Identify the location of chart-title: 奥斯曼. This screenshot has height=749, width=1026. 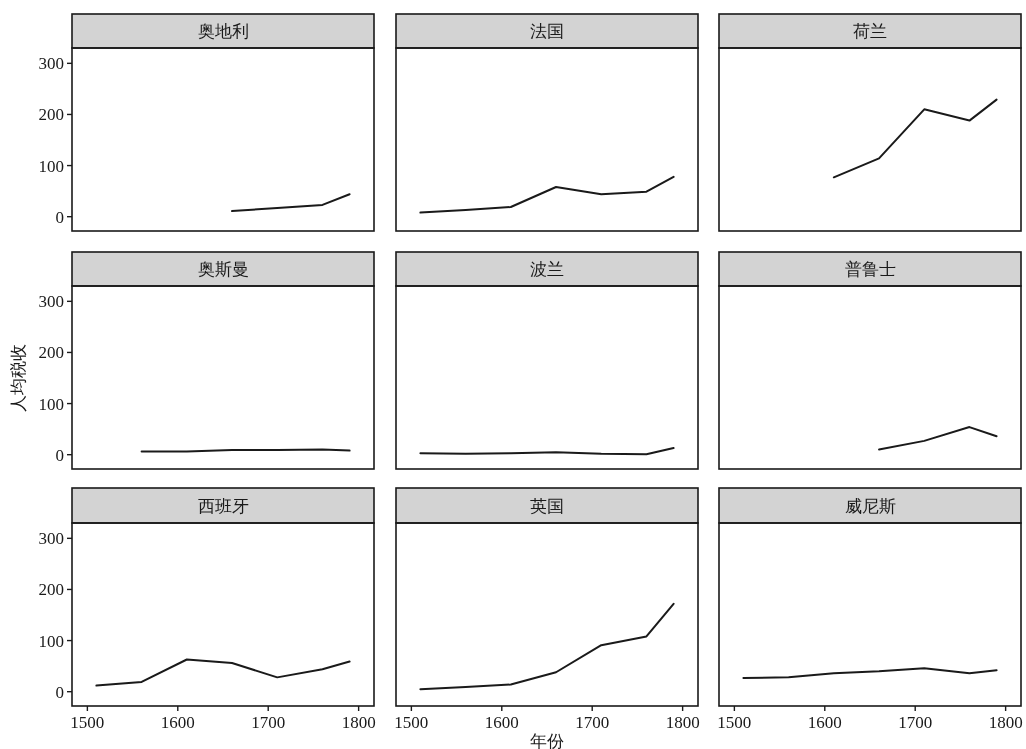
(223, 269).